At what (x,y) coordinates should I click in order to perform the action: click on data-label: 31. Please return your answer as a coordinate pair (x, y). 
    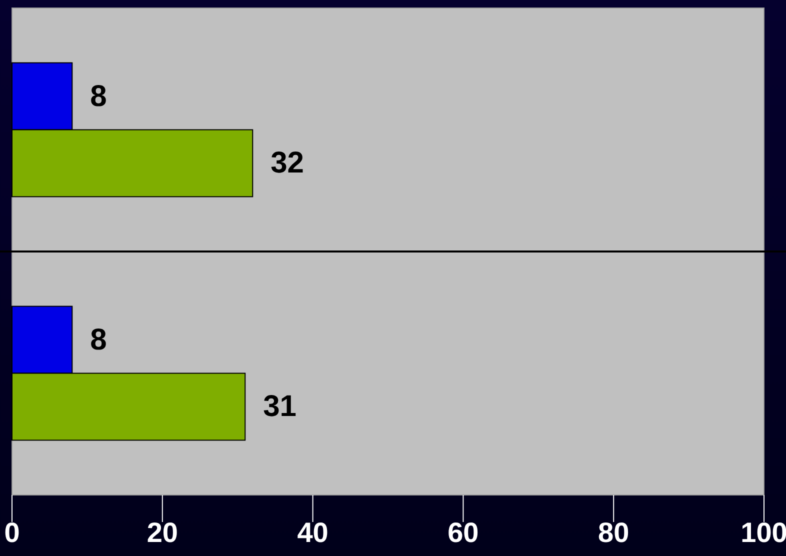
    Looking at the image, I should click on (279, 407).